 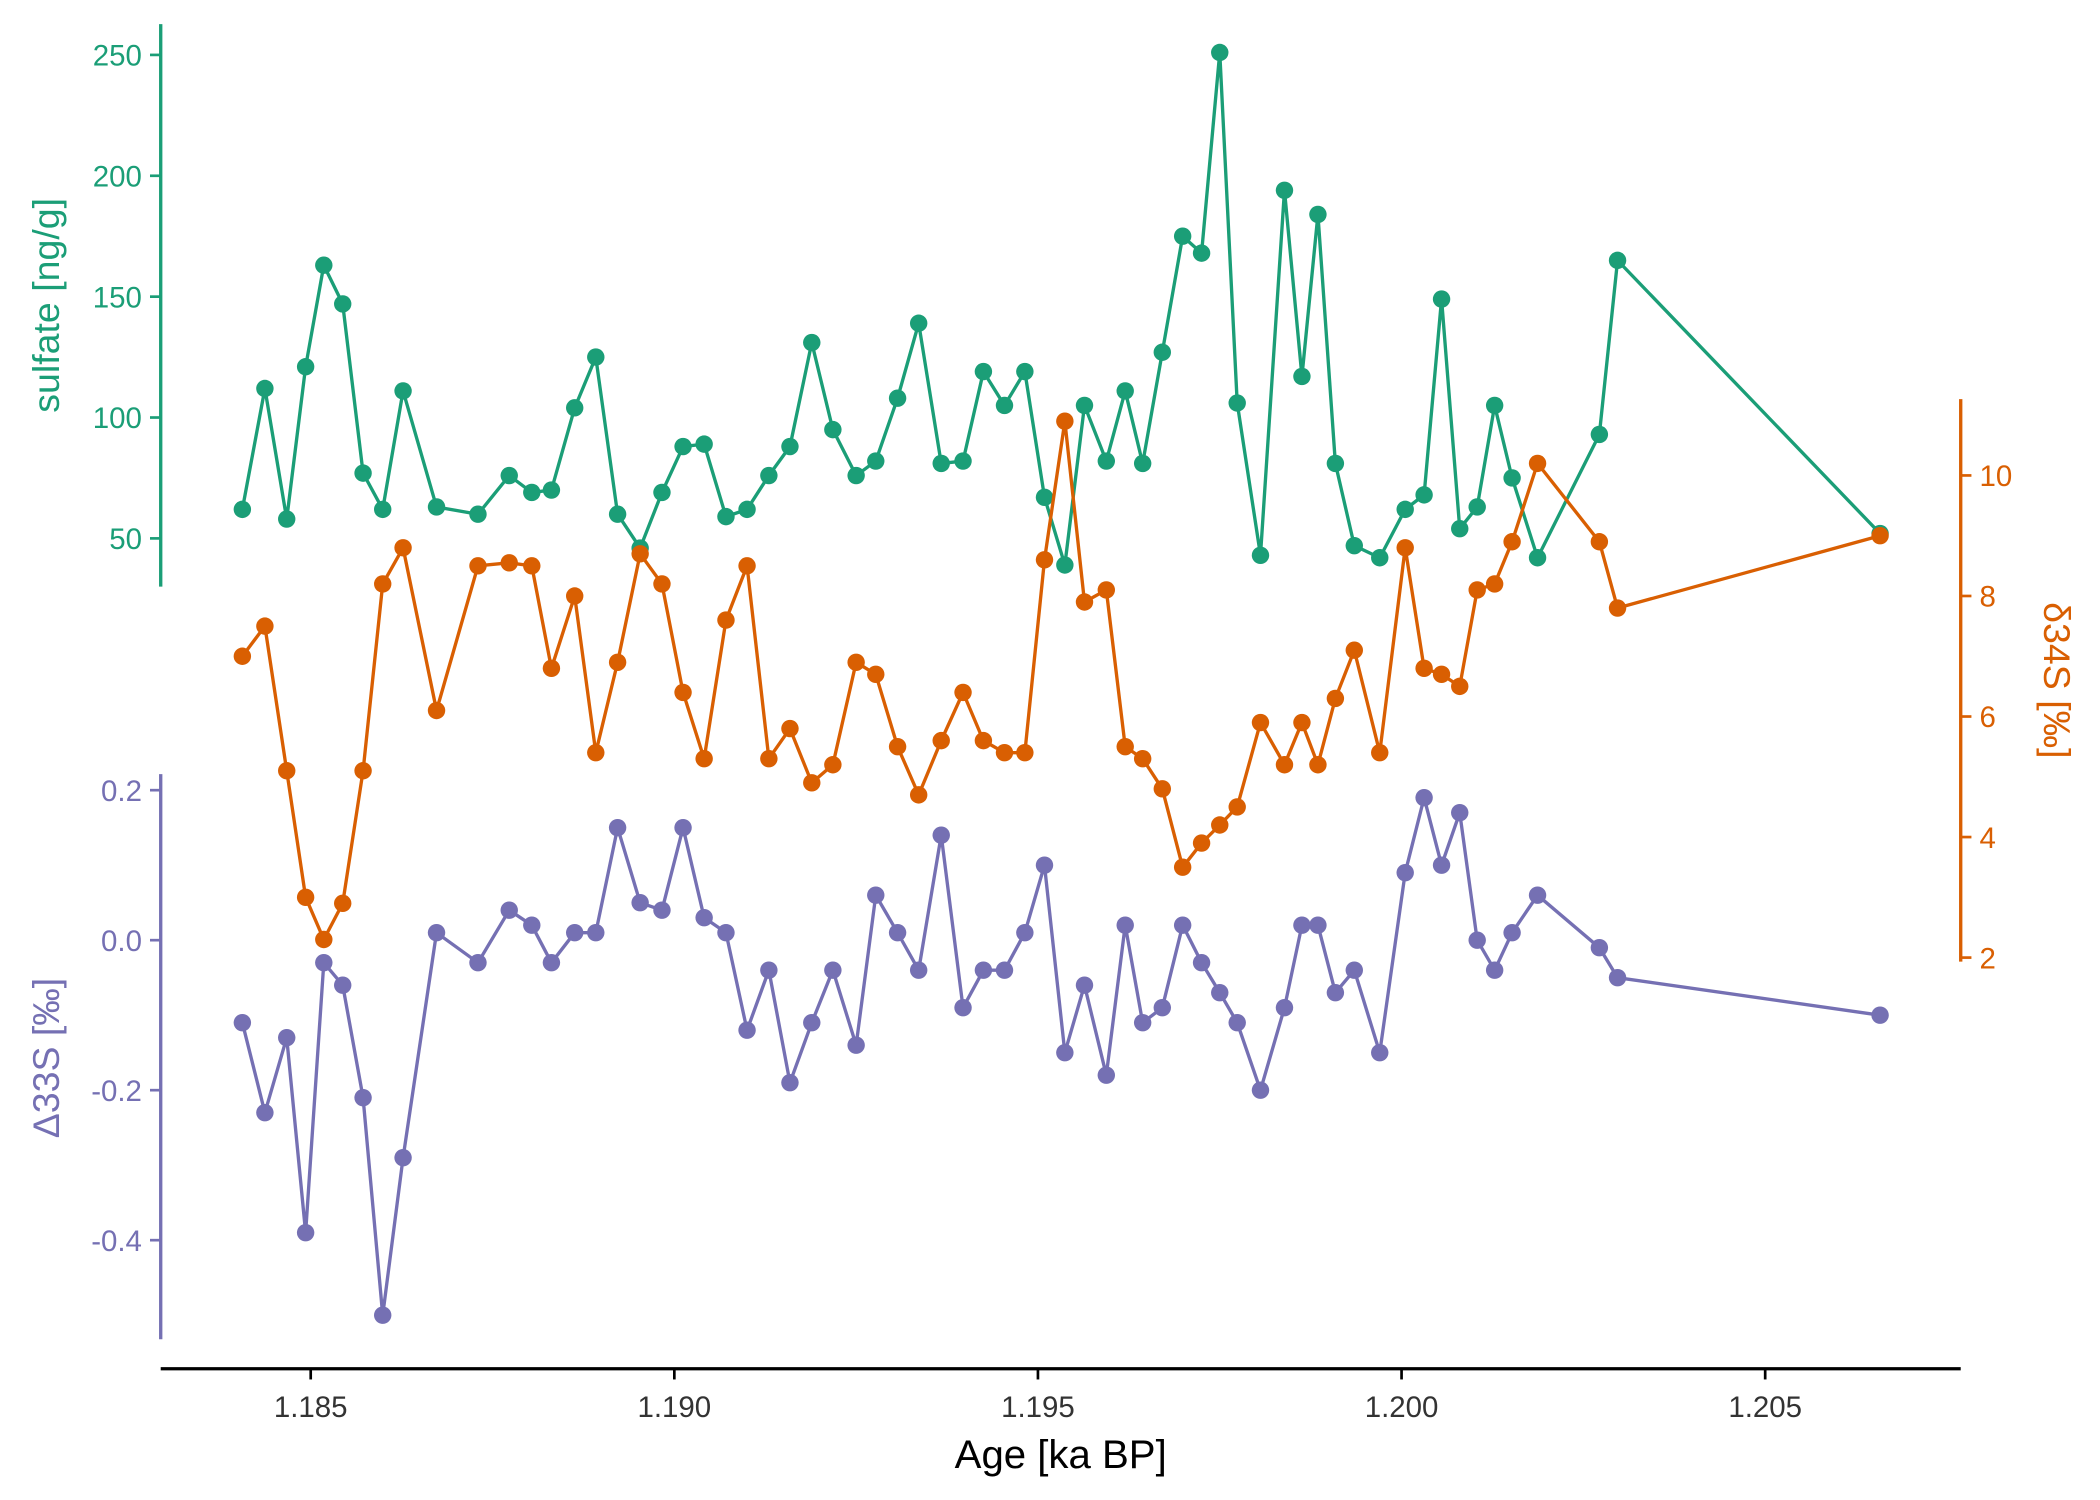 What do you see at coordinates (1061, 1454) in the screenshot?
I see `x-axis-label: Age [ka BP]` at bounding box center [1061, 1454].